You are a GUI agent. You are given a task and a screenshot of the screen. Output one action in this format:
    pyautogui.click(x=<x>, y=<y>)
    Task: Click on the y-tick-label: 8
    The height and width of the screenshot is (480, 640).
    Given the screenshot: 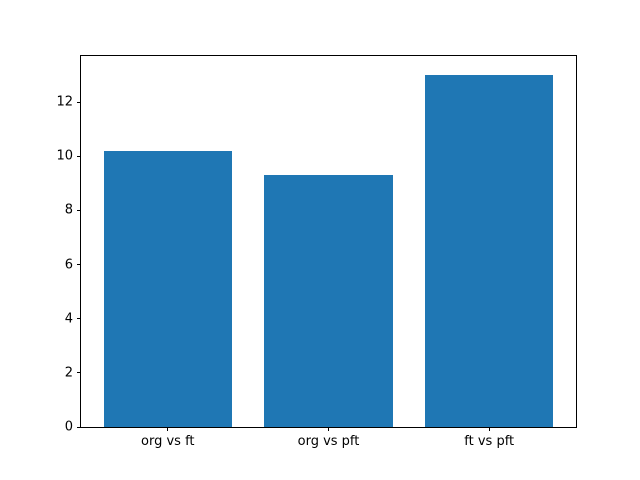 What is the action you would take?
    pyautogui.click(x=68, y=210)
    